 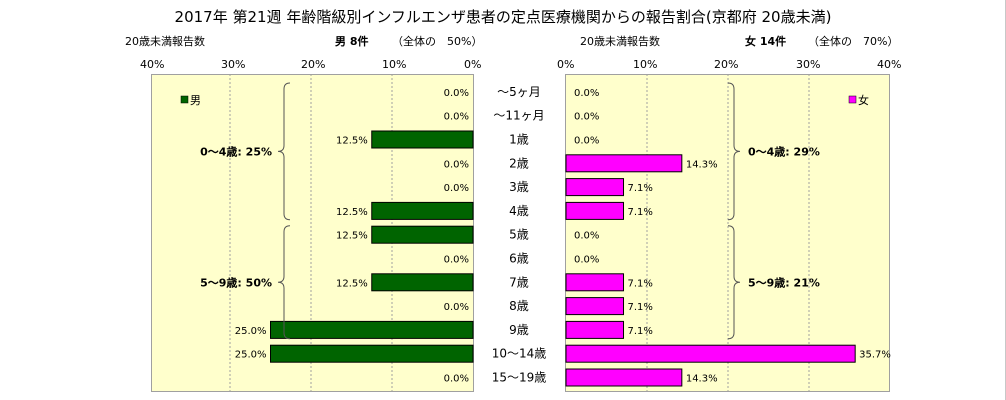 I want to click on group-label-male: 0～4歳: 25%, so click(x=236, y=151).